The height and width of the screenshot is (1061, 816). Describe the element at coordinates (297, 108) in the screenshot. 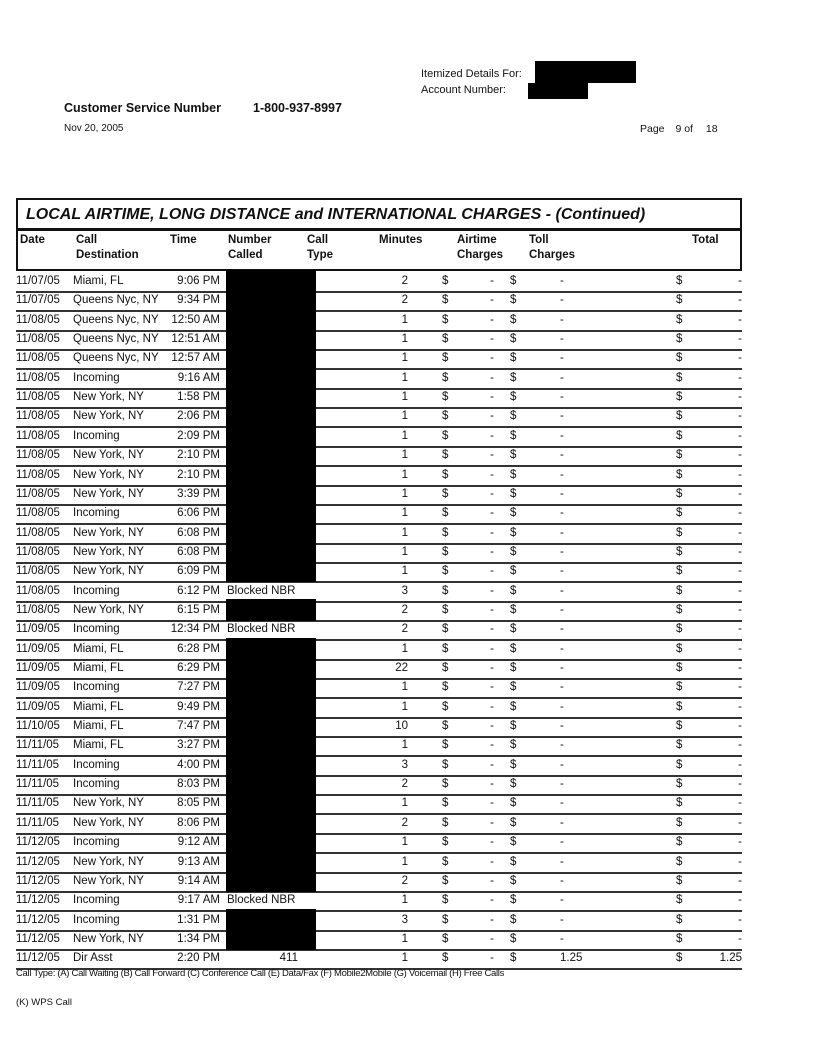

I see `cs-number: 1-800-937-8997` at that location.